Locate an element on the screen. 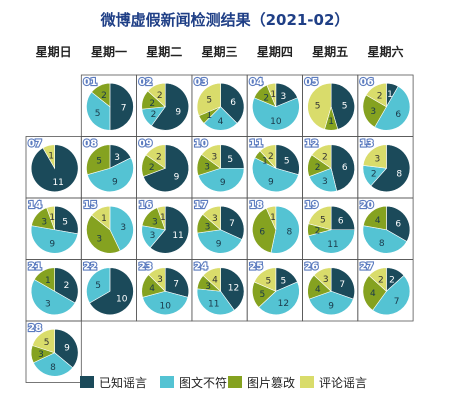  day-cell-16: 11 3 3 1 16 is located at coordinates (163, 226).